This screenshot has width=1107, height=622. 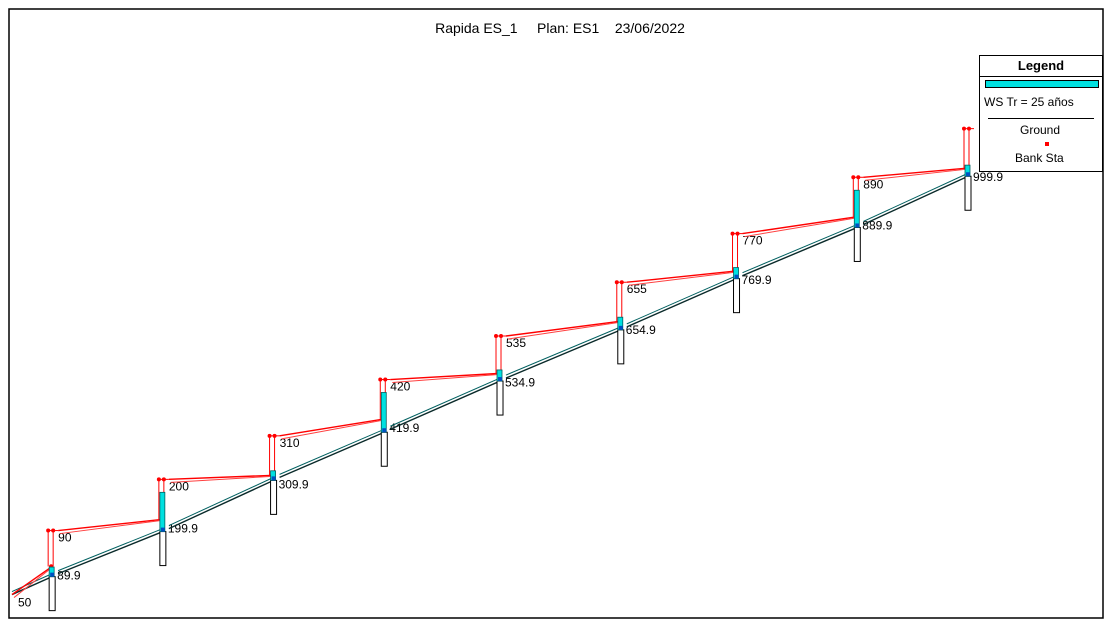 What do you see at coordinates (1040, 130) in the screenshot?
I see `legend-label-ground: Ground` at bounding box center [1040, 130].